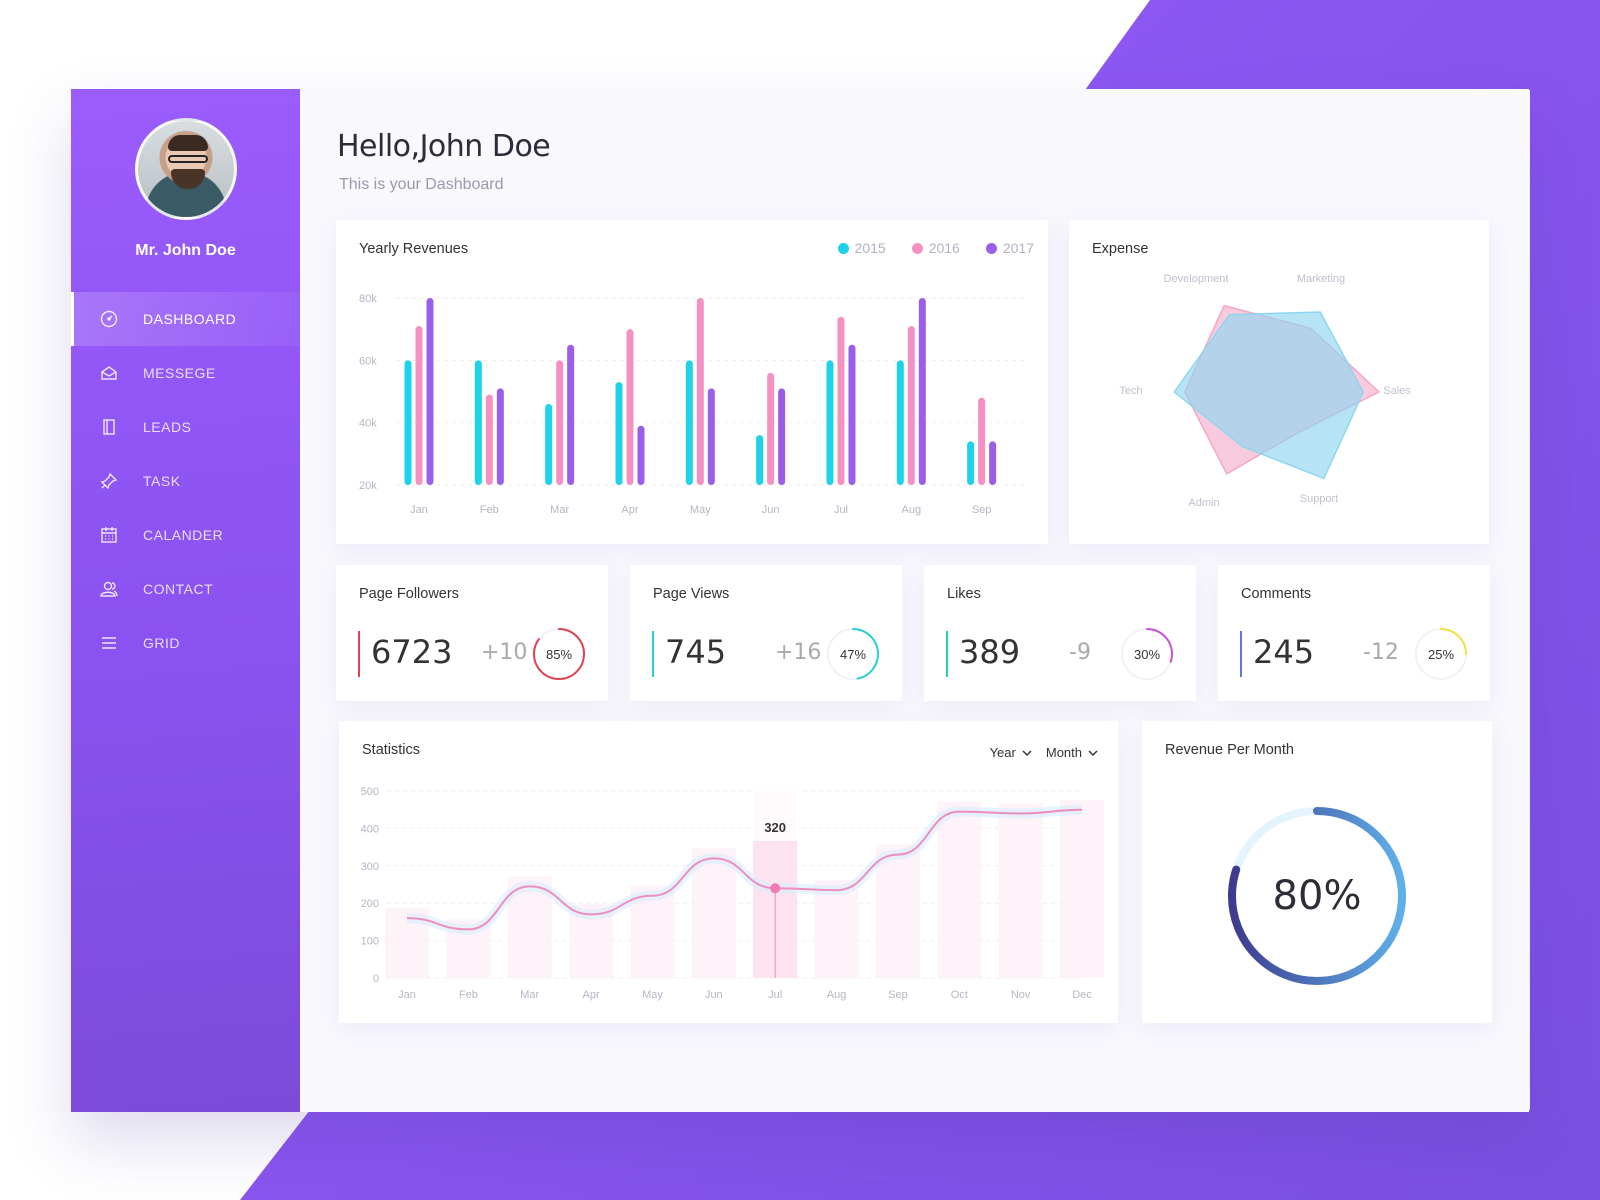 The height and width of the screenshot is (1200, 1600). I want to click on sidebar-item-task: TASK, so click(185, 481).